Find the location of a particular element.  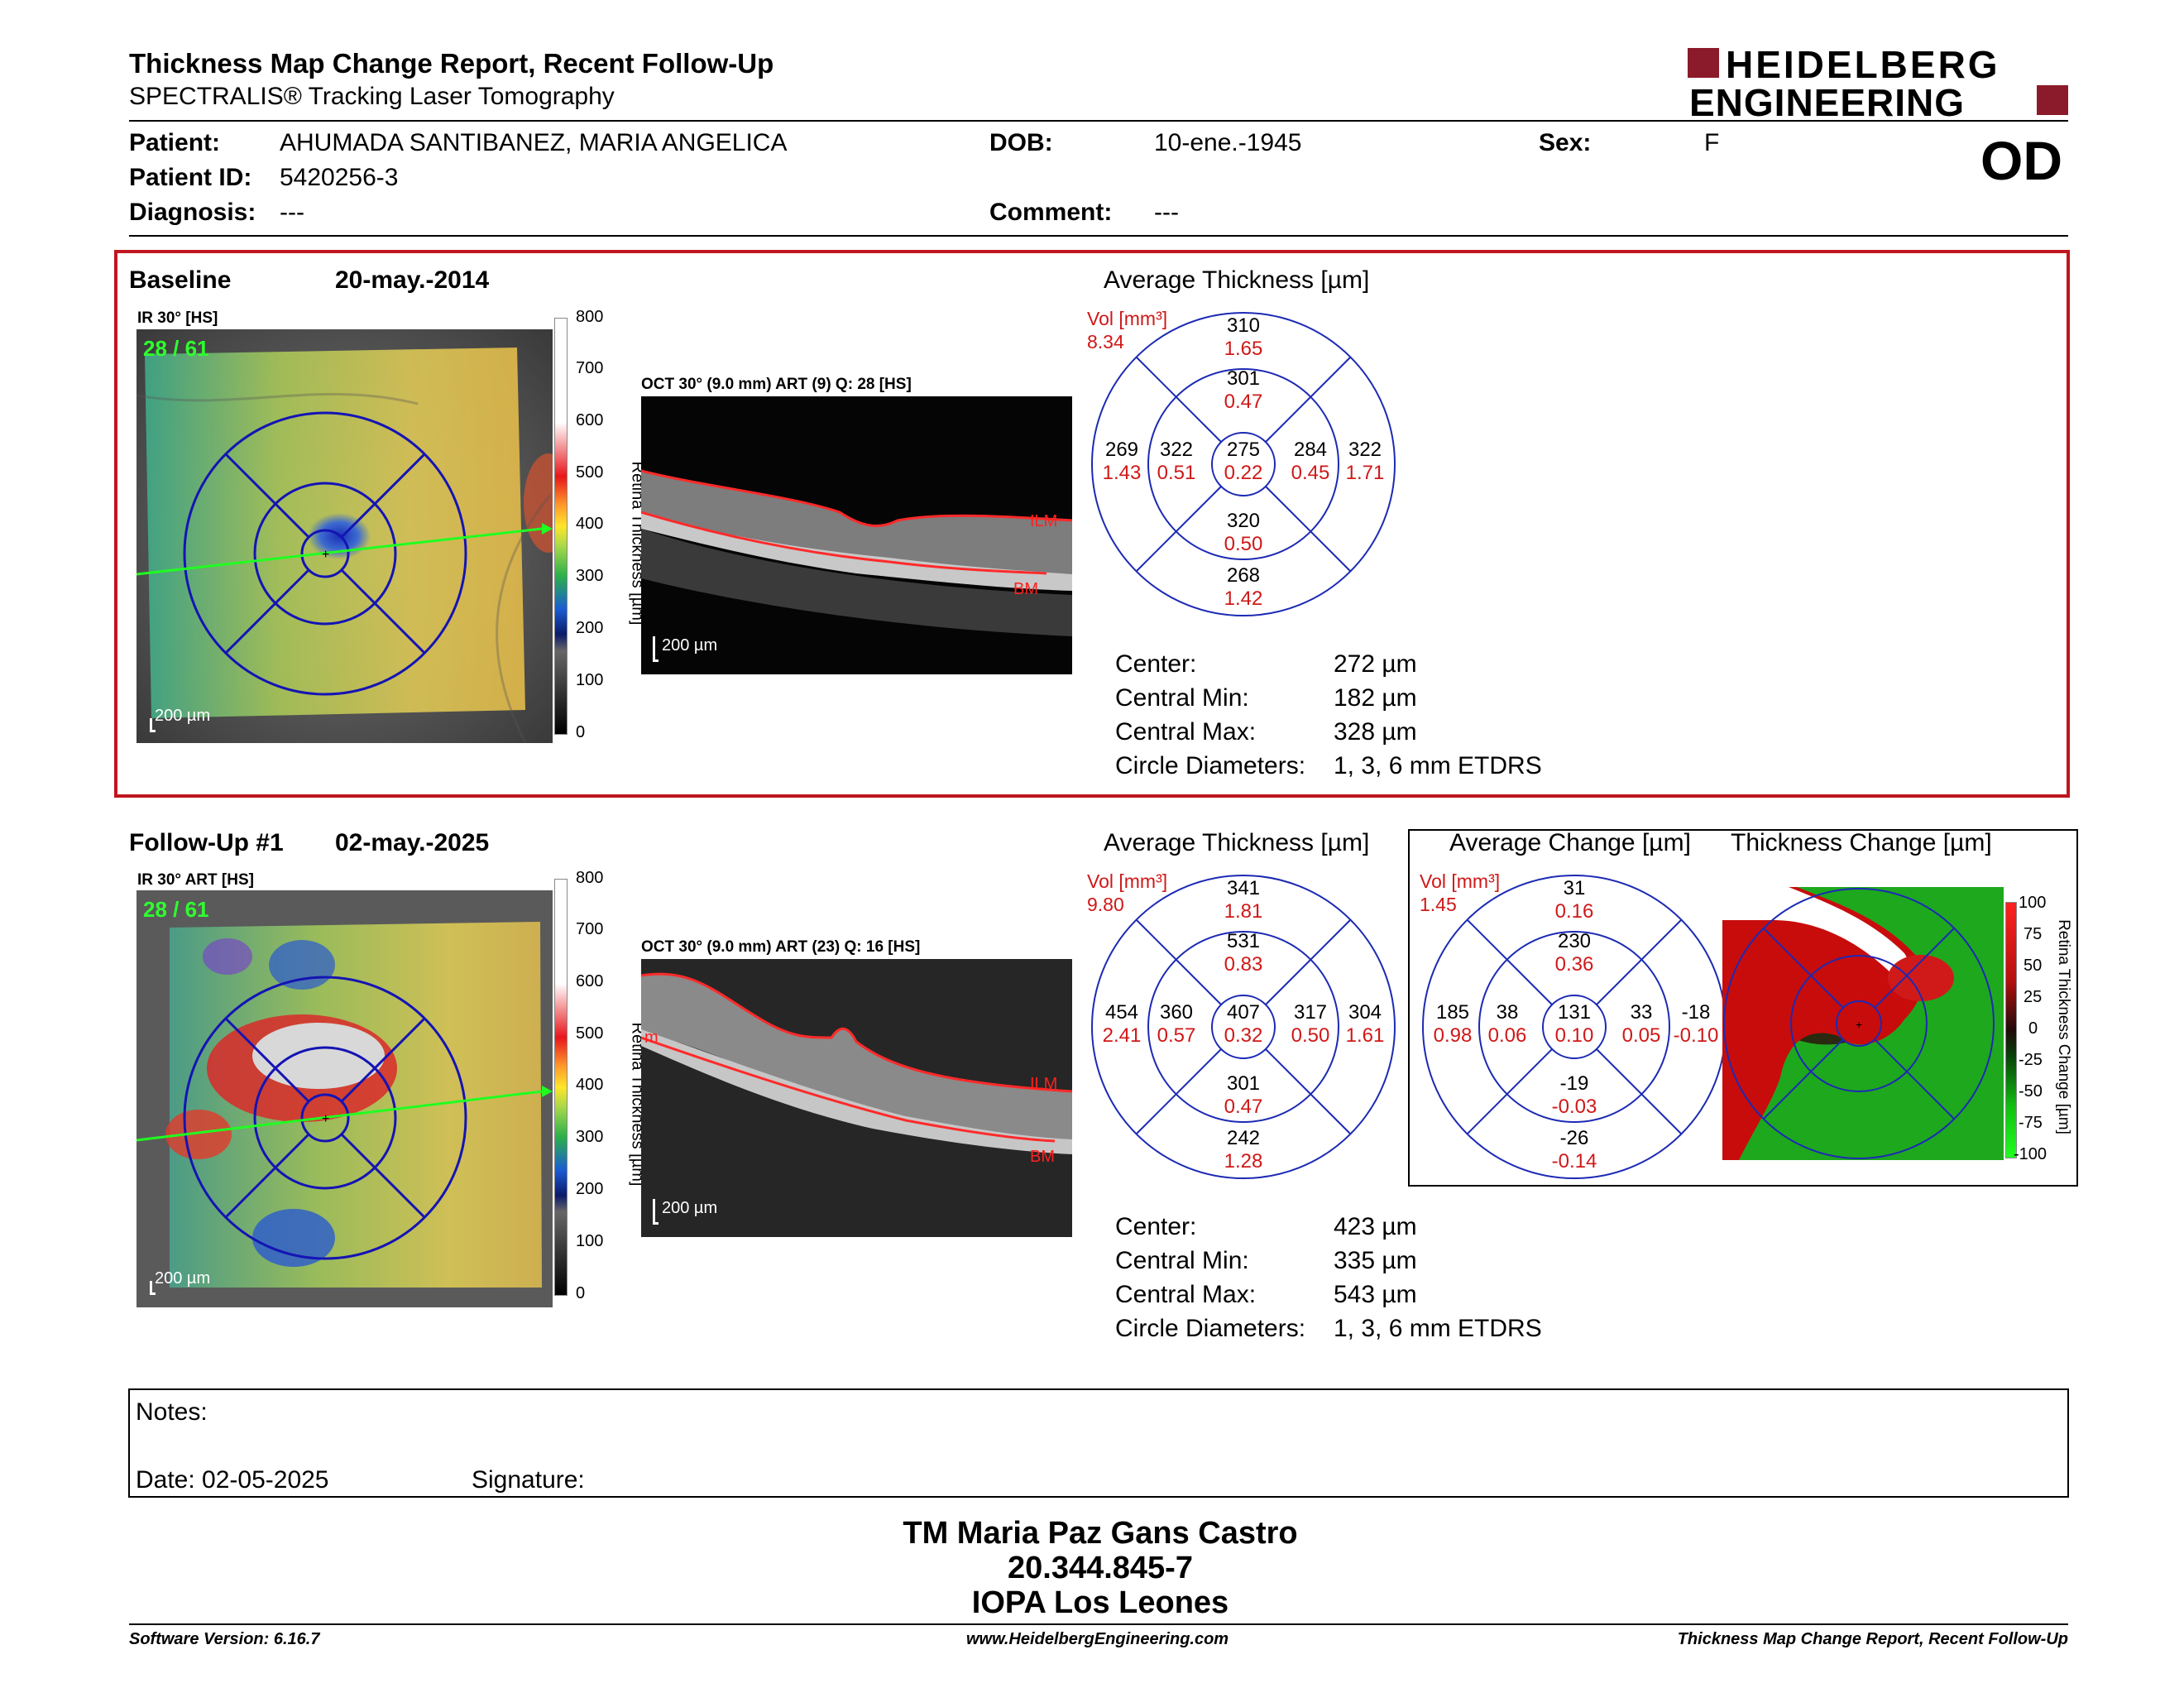

change-inner-nasal-thickness: 33 is located at coordinates (1641, 1012).